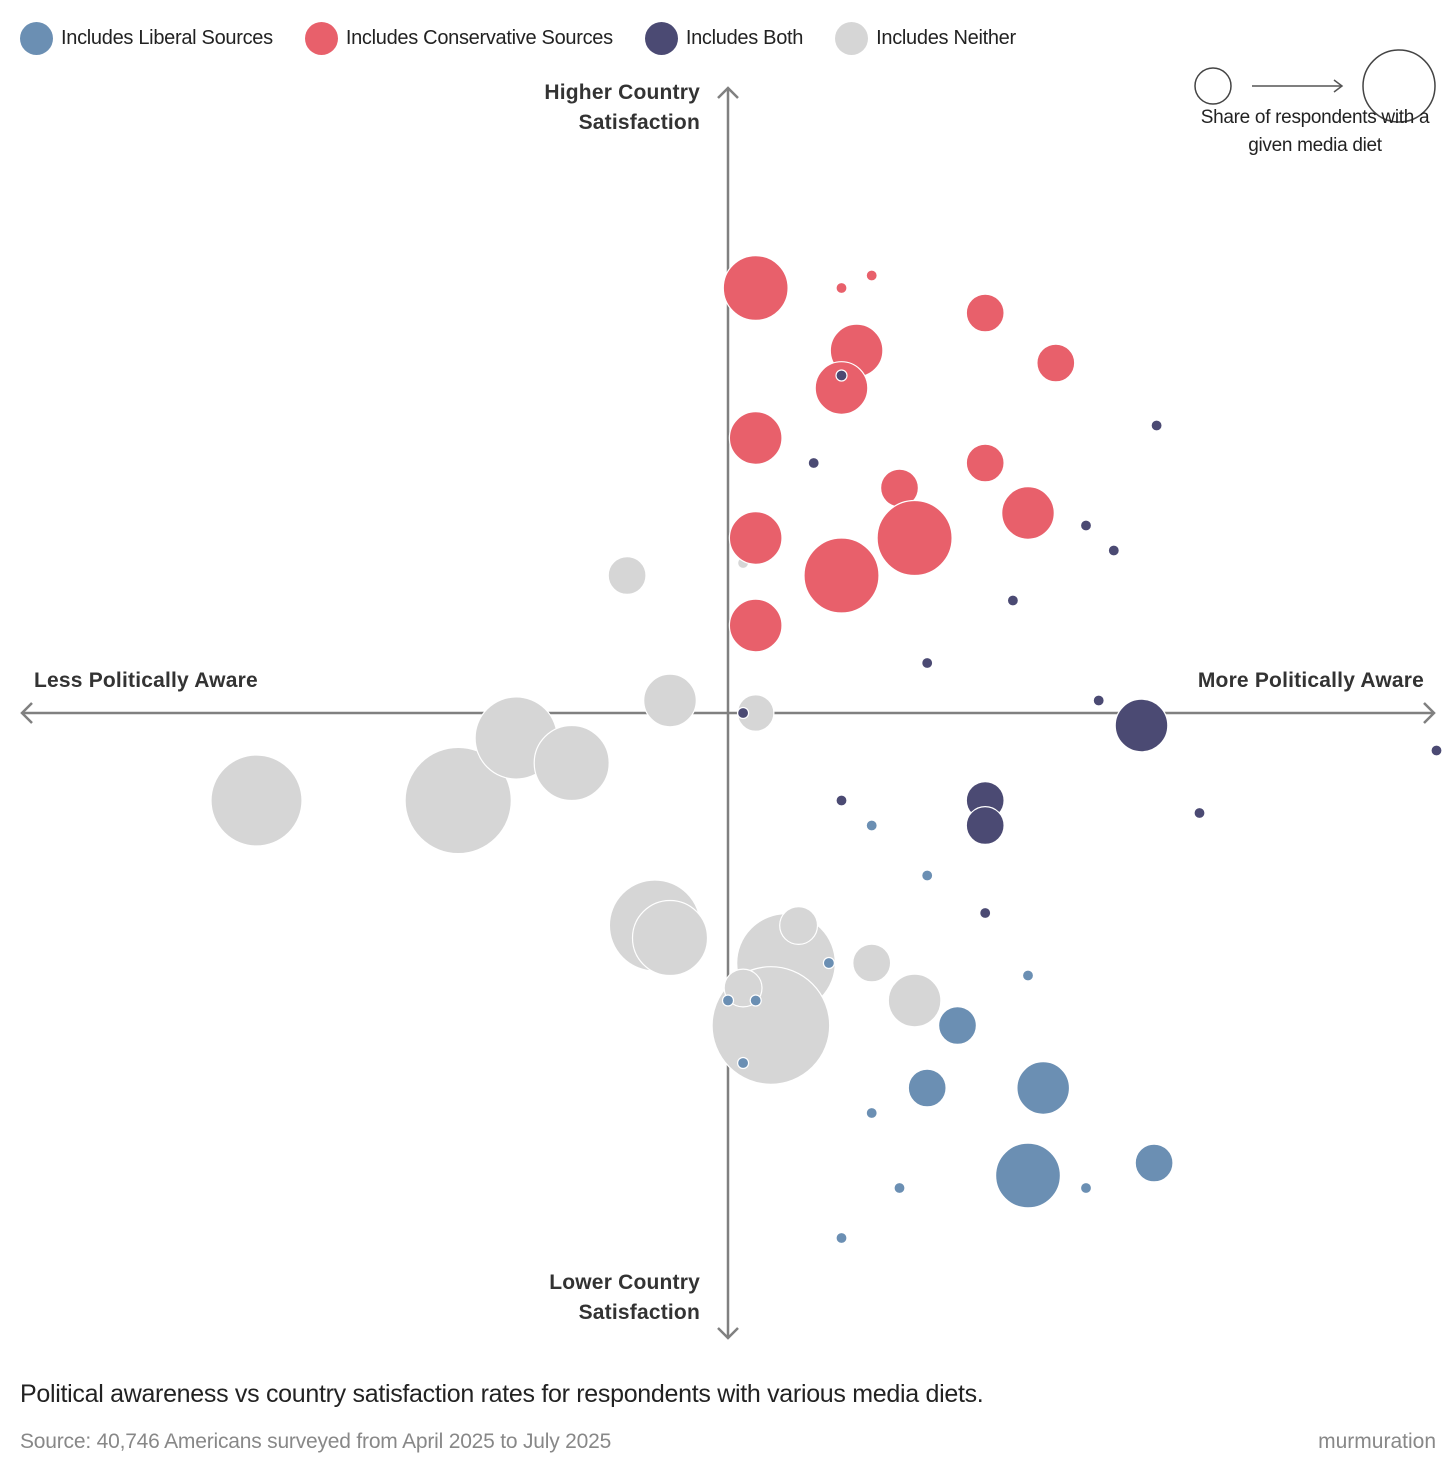 The image size is (1456, 1482). Describe the element at coordinates (167, 37) in the screenshot. I see `legend-label-liberal: Includes Liberal Sources` at that location.